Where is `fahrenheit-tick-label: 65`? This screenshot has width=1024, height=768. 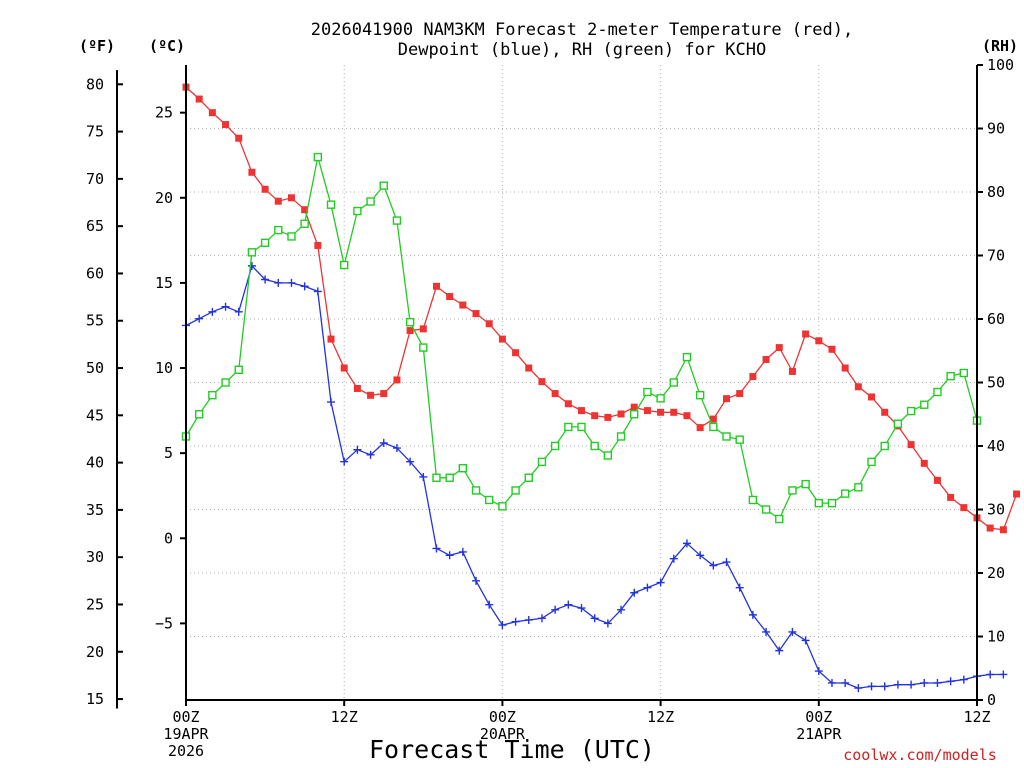 fahrenheit-tick-label: 65 is located at coordinates (95, 226).